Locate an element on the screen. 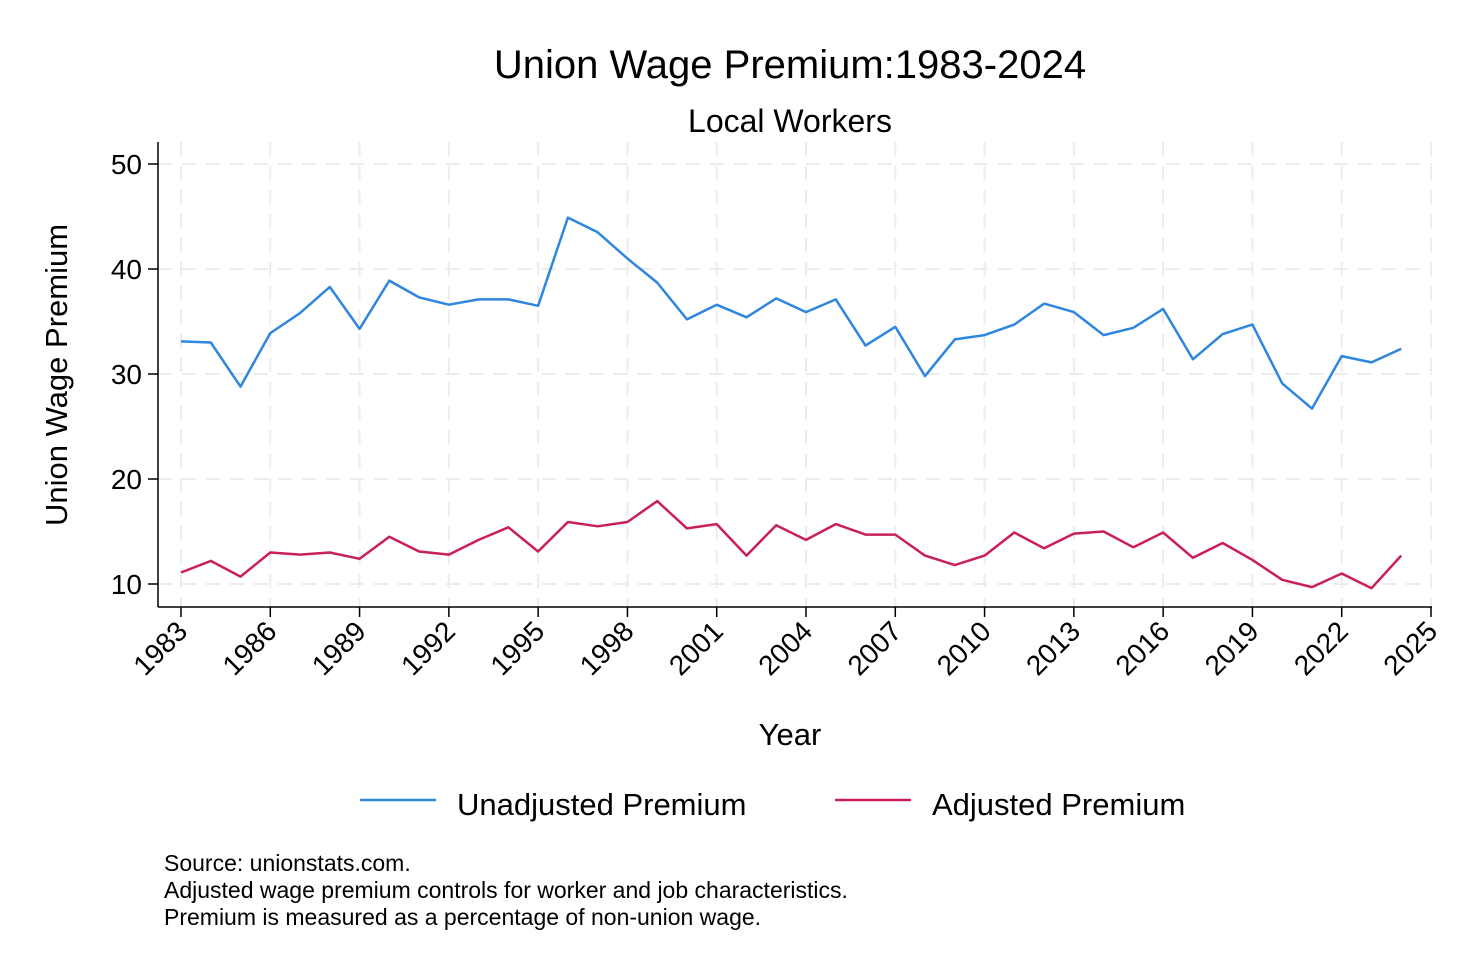  note-source: Source: unionstats.com. is located at coordinates (287, 863).